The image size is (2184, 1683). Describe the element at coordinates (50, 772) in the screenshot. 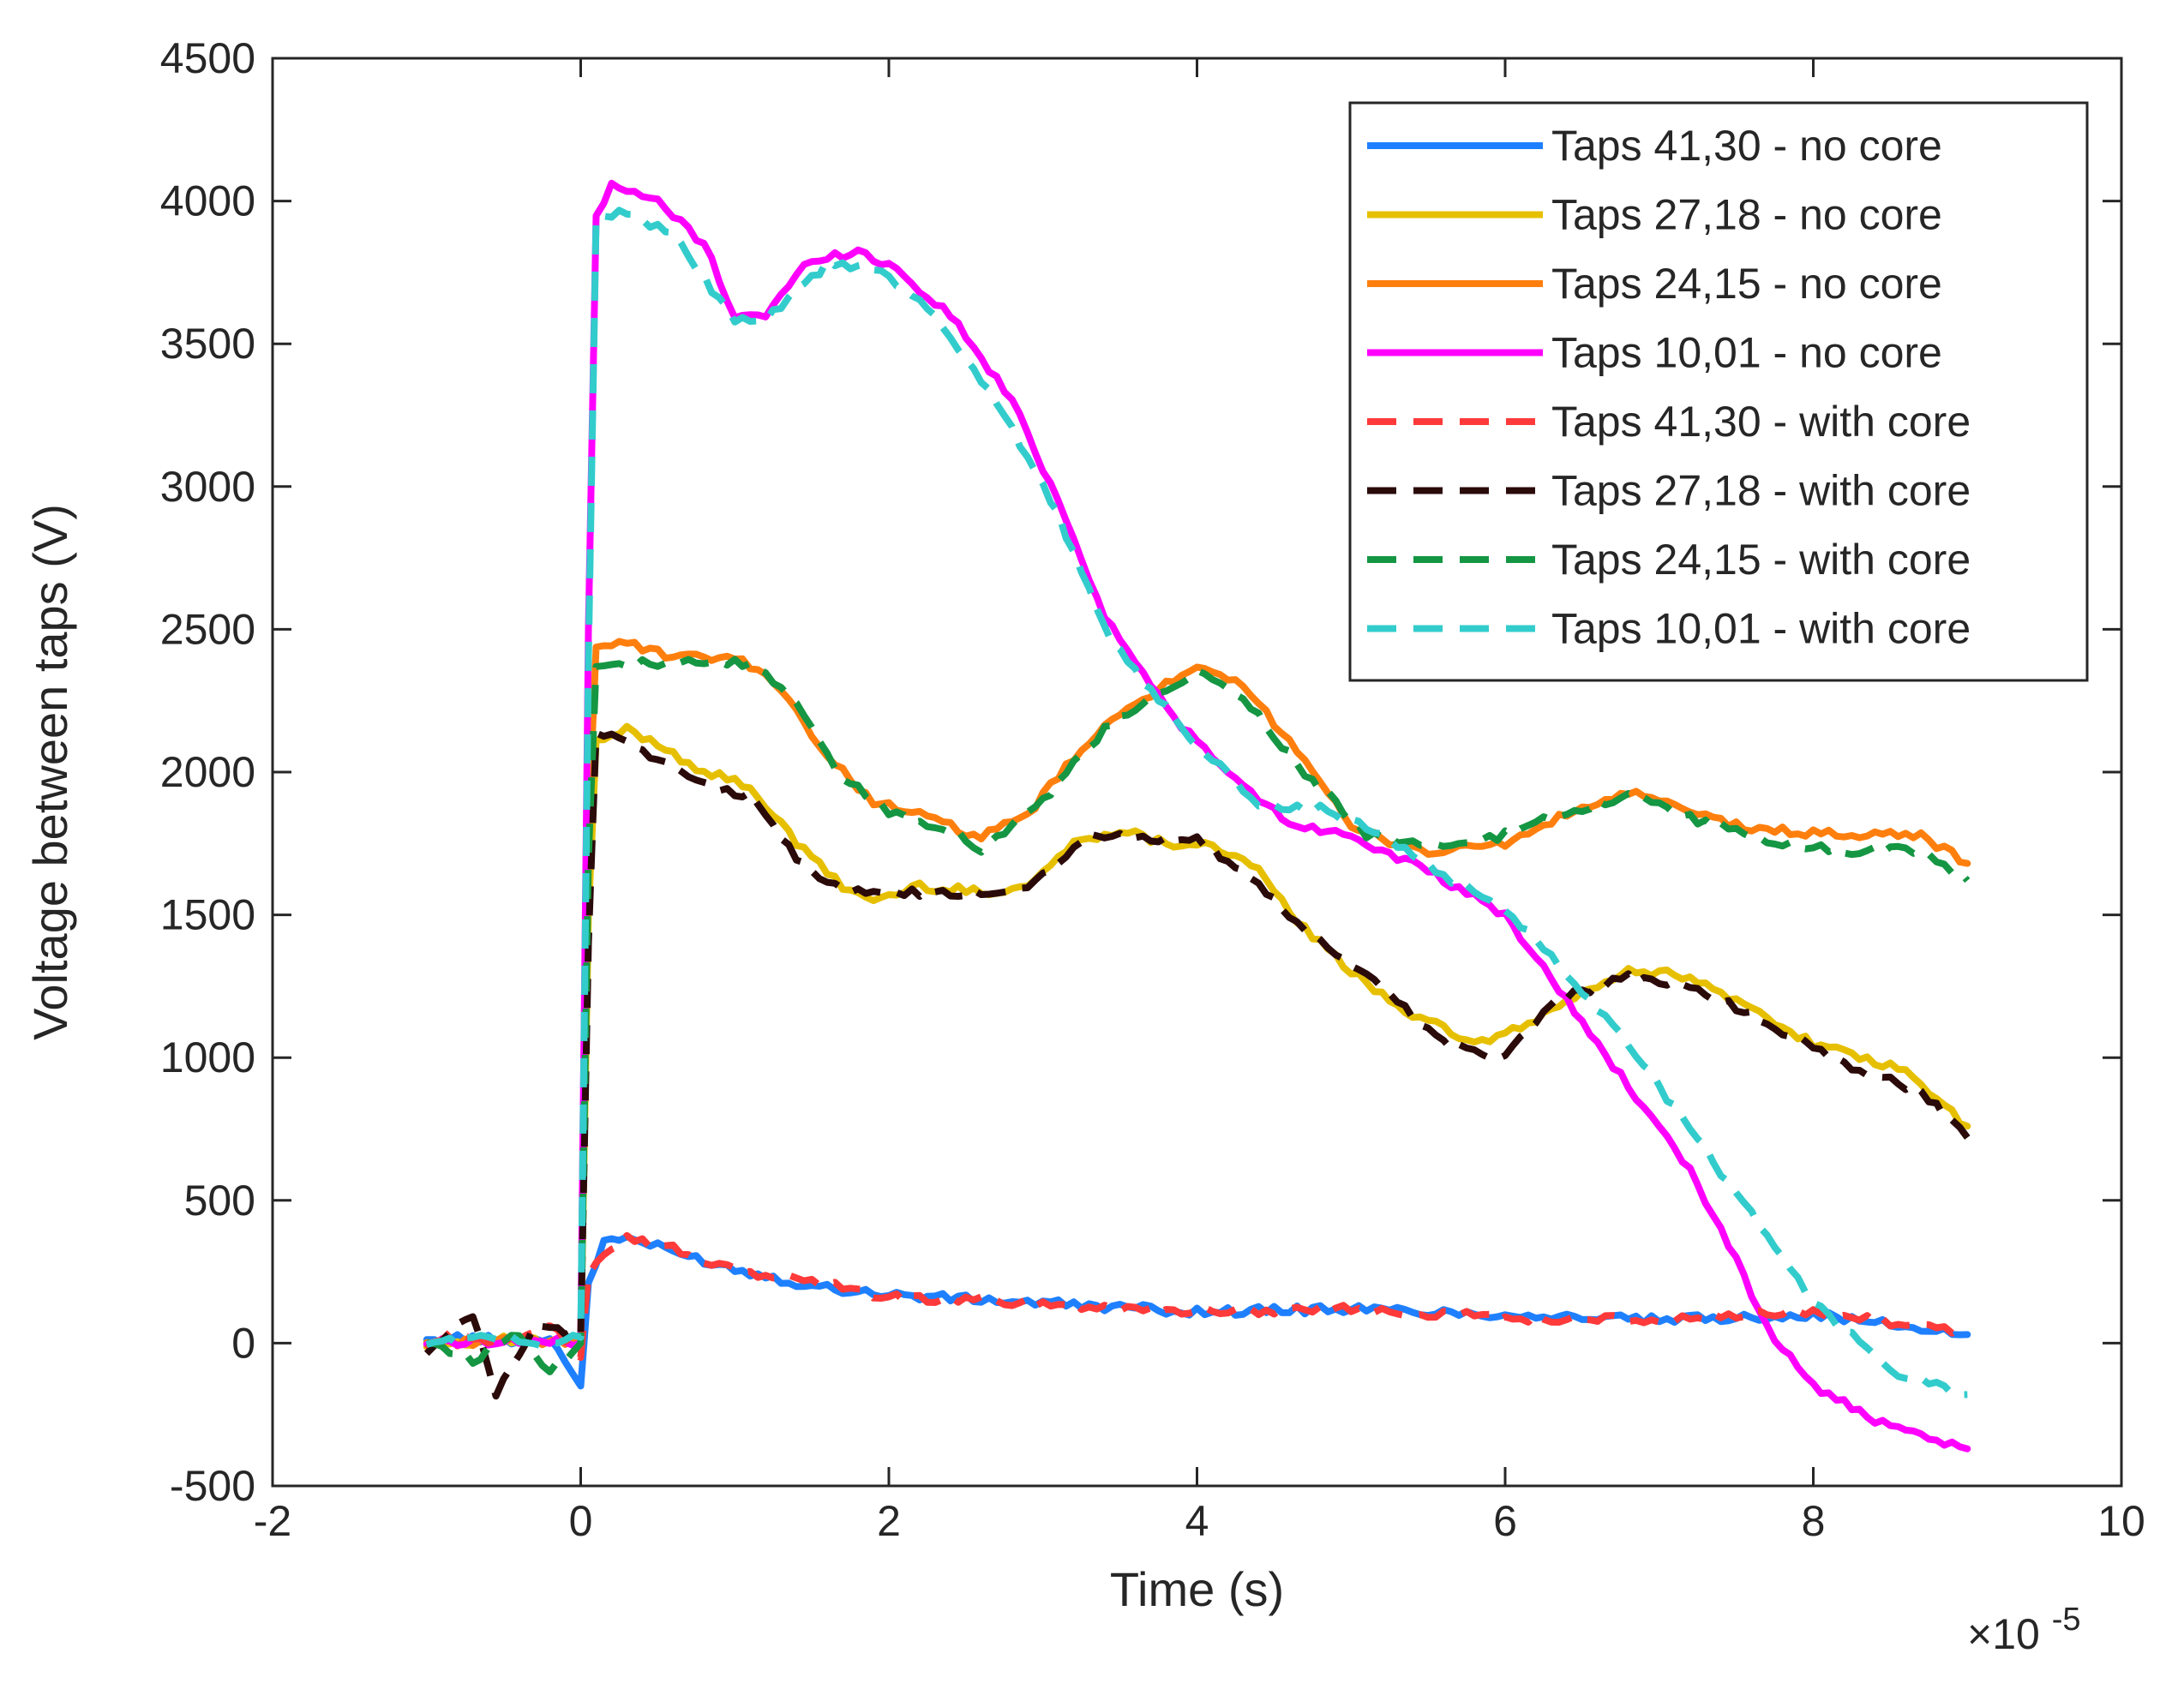

I see `y-axis-label: Voltage between taps (V)` at that location.